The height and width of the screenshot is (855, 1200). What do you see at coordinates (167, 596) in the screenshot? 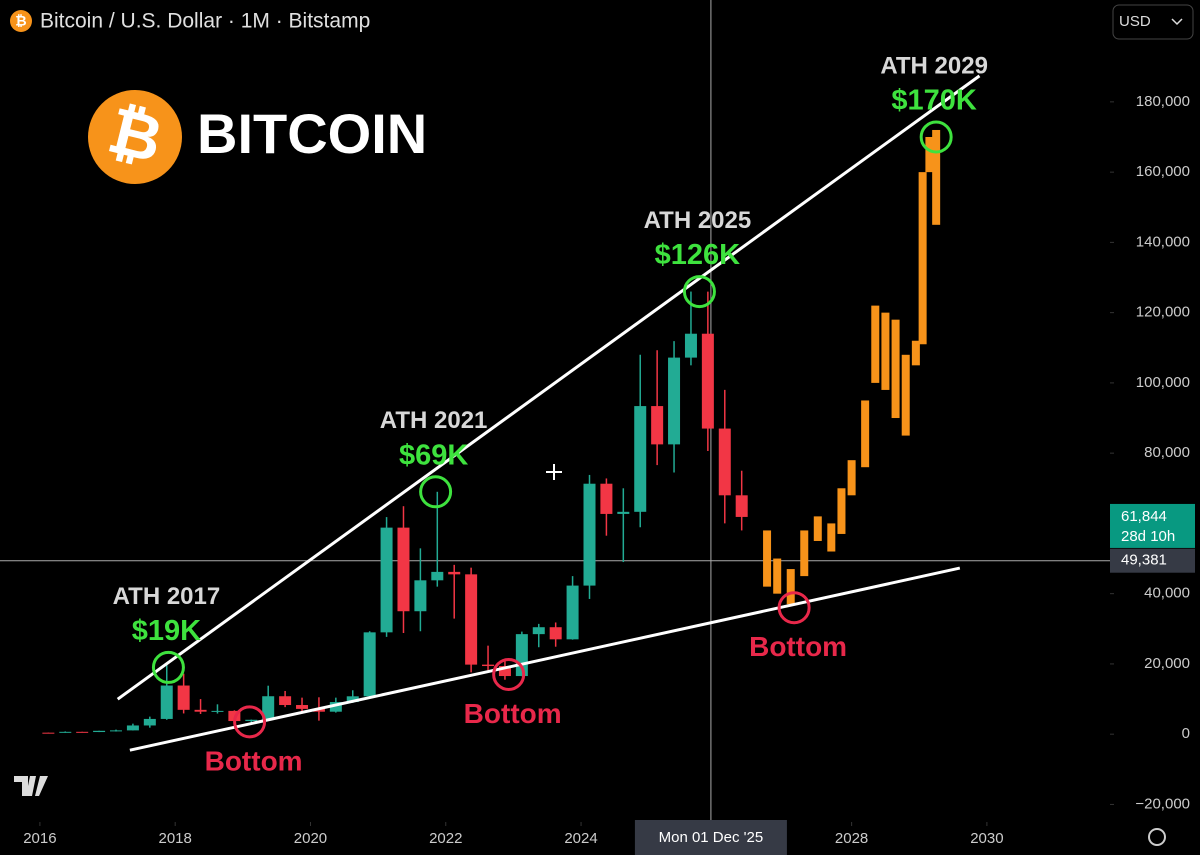
I see `annotation-title: ATH 2017` at bounding box center [167, 596].